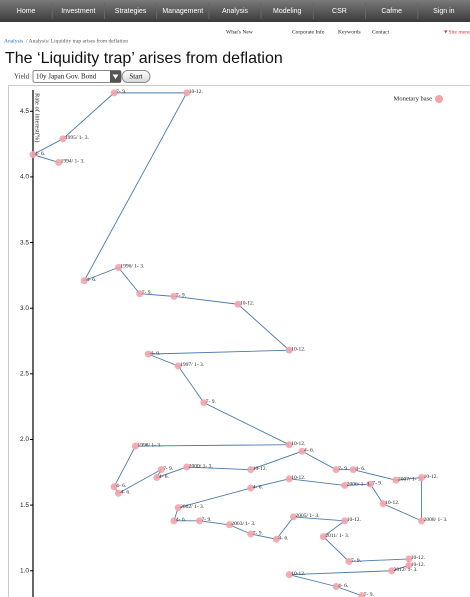  I want to click on start-button, so click(136, 76).